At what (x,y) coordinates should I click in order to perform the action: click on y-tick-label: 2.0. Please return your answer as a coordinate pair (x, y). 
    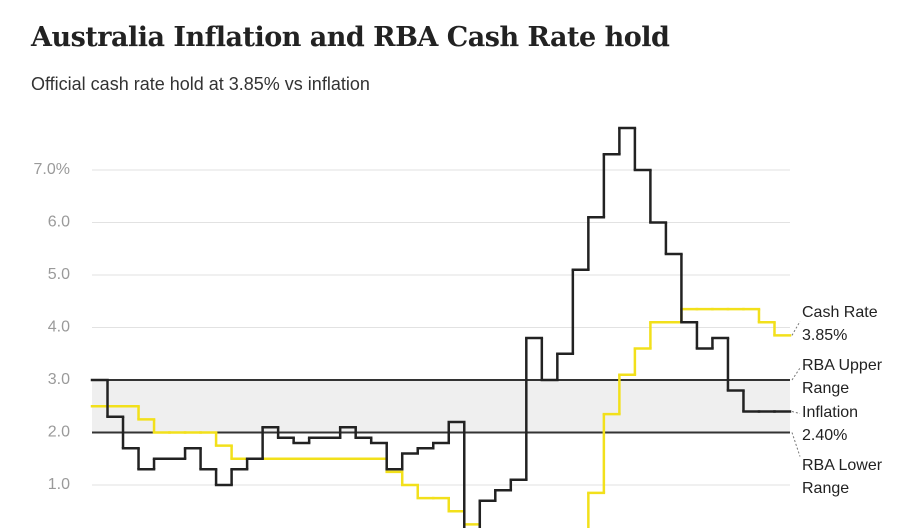
    Looking at the image, I should click on (59, 432).